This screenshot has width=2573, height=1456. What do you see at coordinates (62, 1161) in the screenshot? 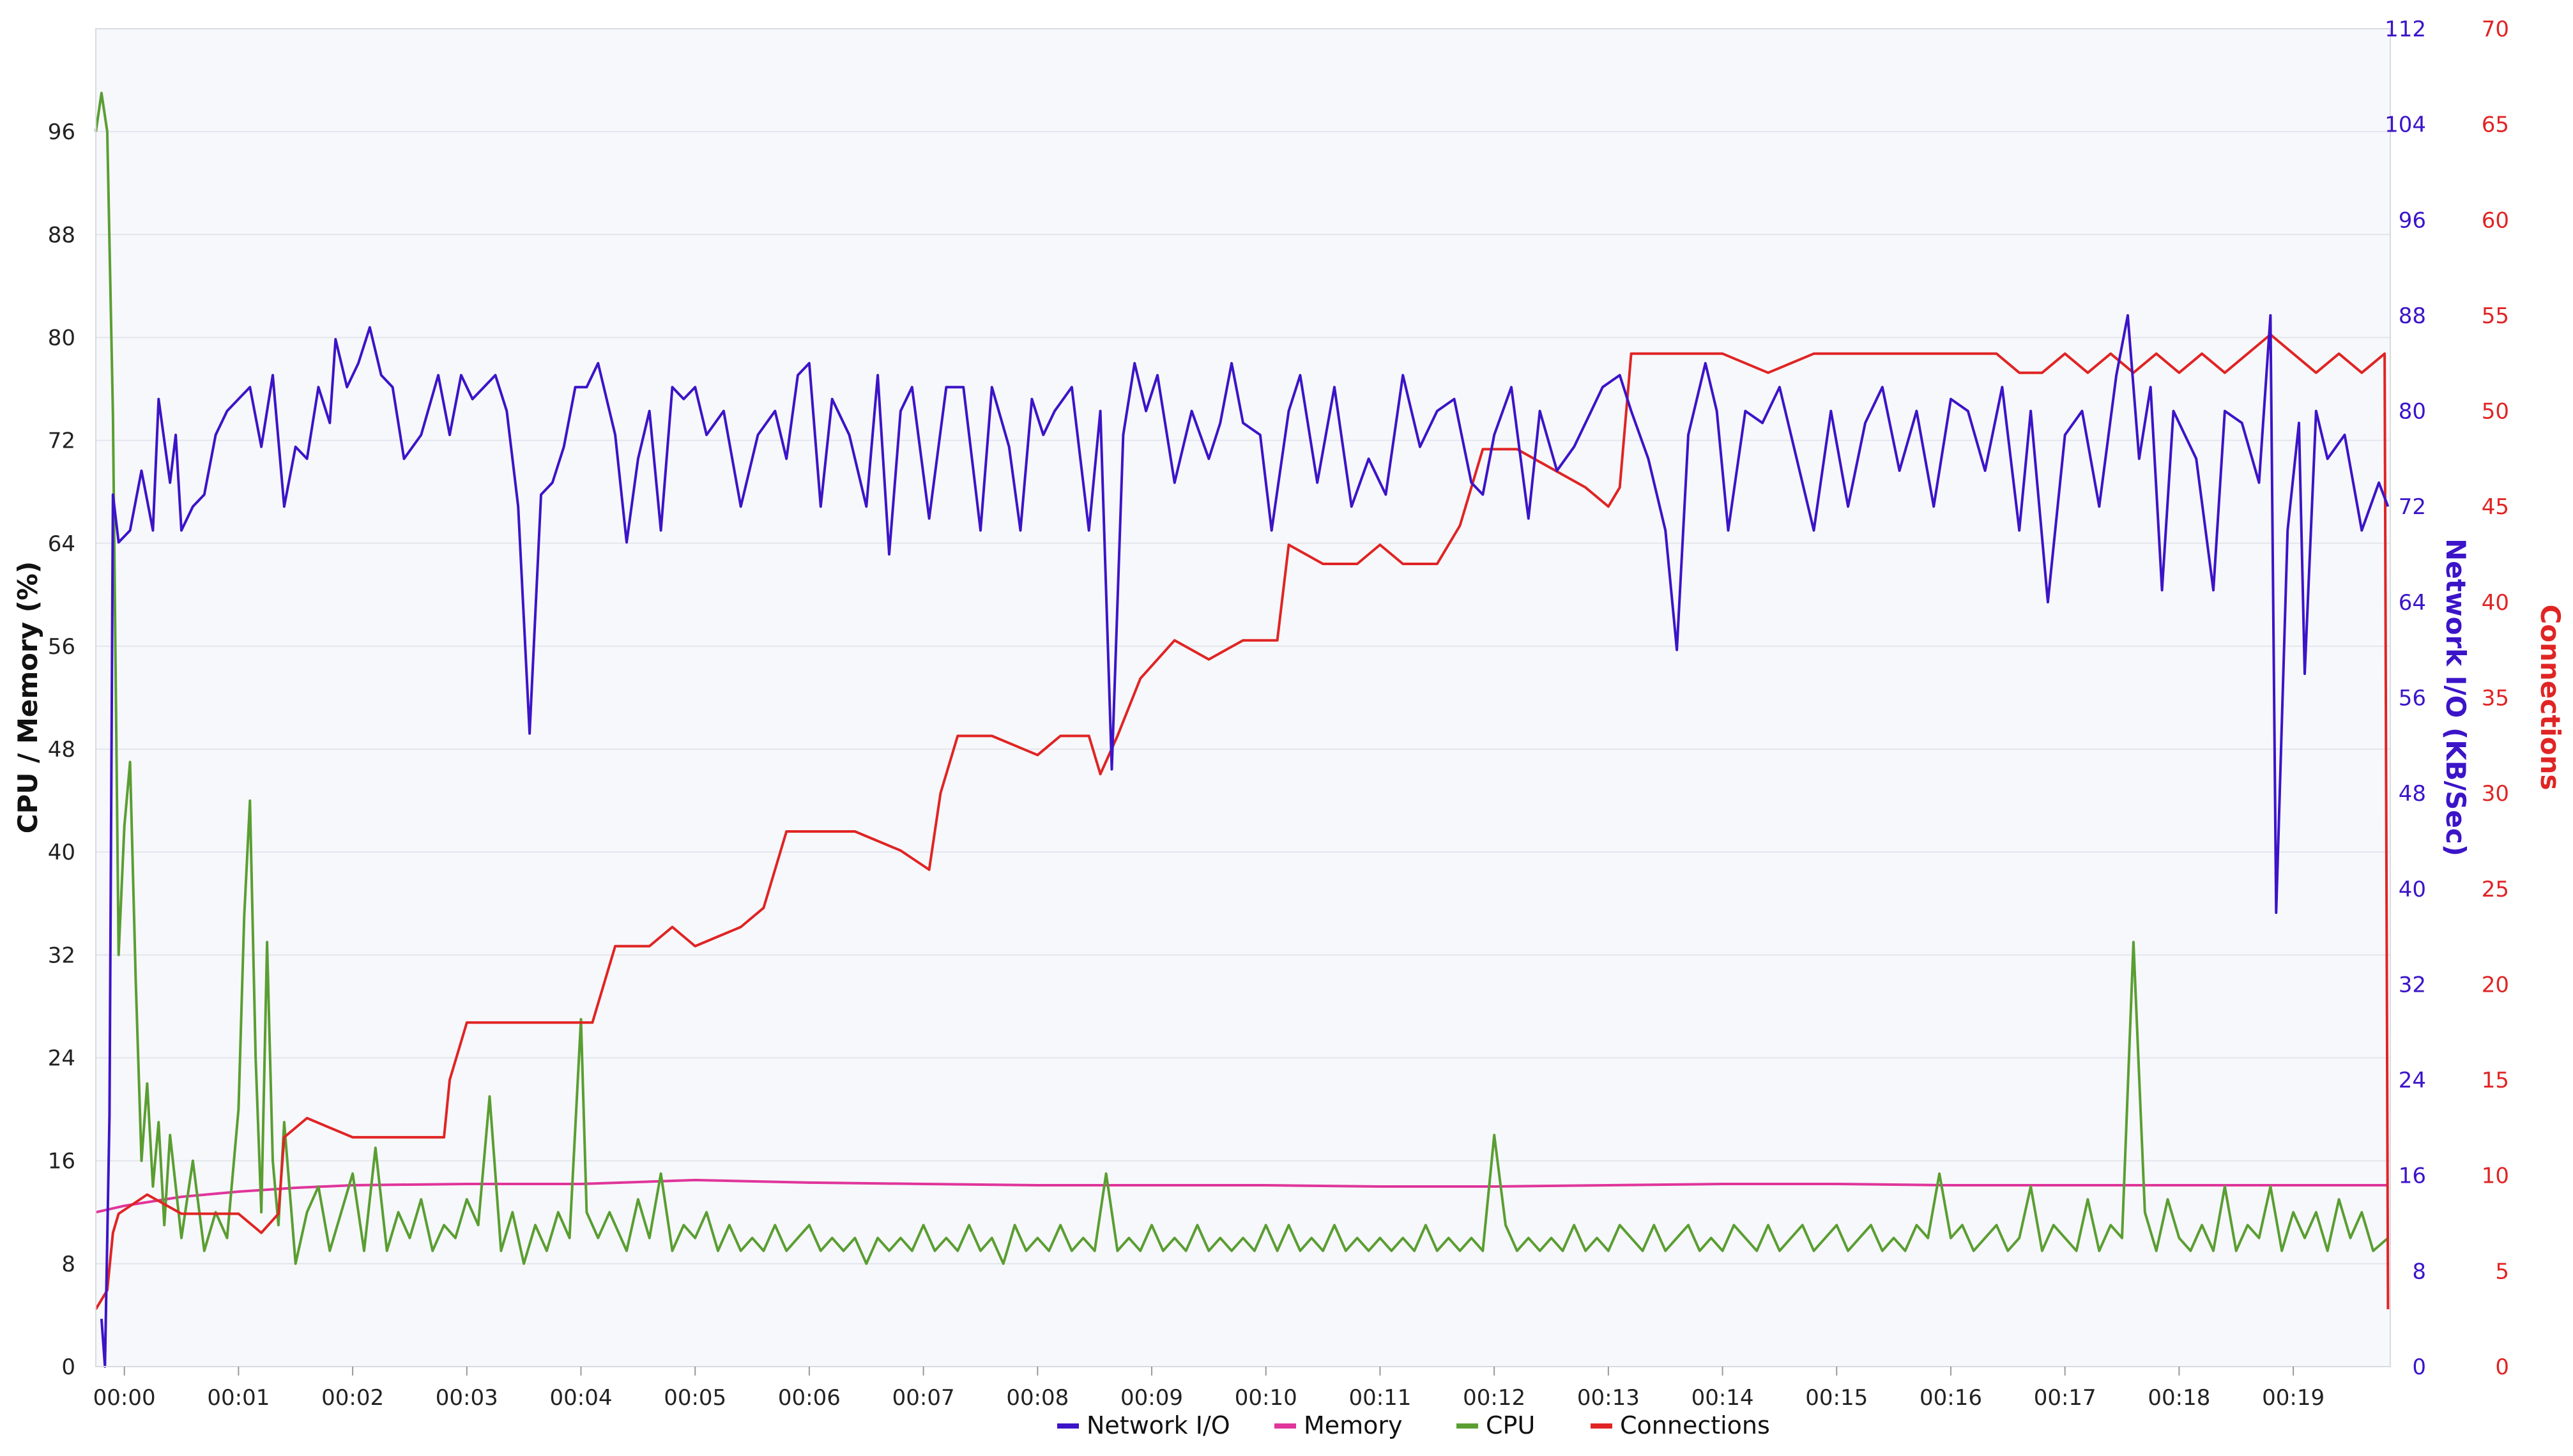
I see `left-tick-label: 16` at bounding box center [62, 1161].